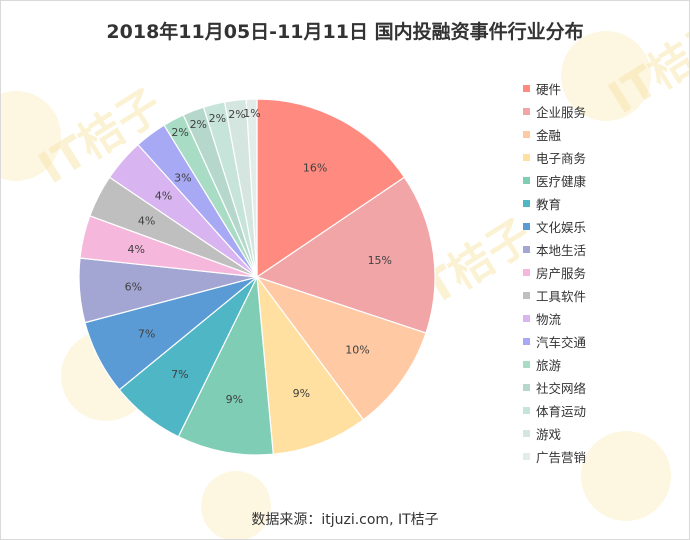 This screenshot has height=540, width=690. I want to click on legend-item: 体育运动, so click(554, 410).